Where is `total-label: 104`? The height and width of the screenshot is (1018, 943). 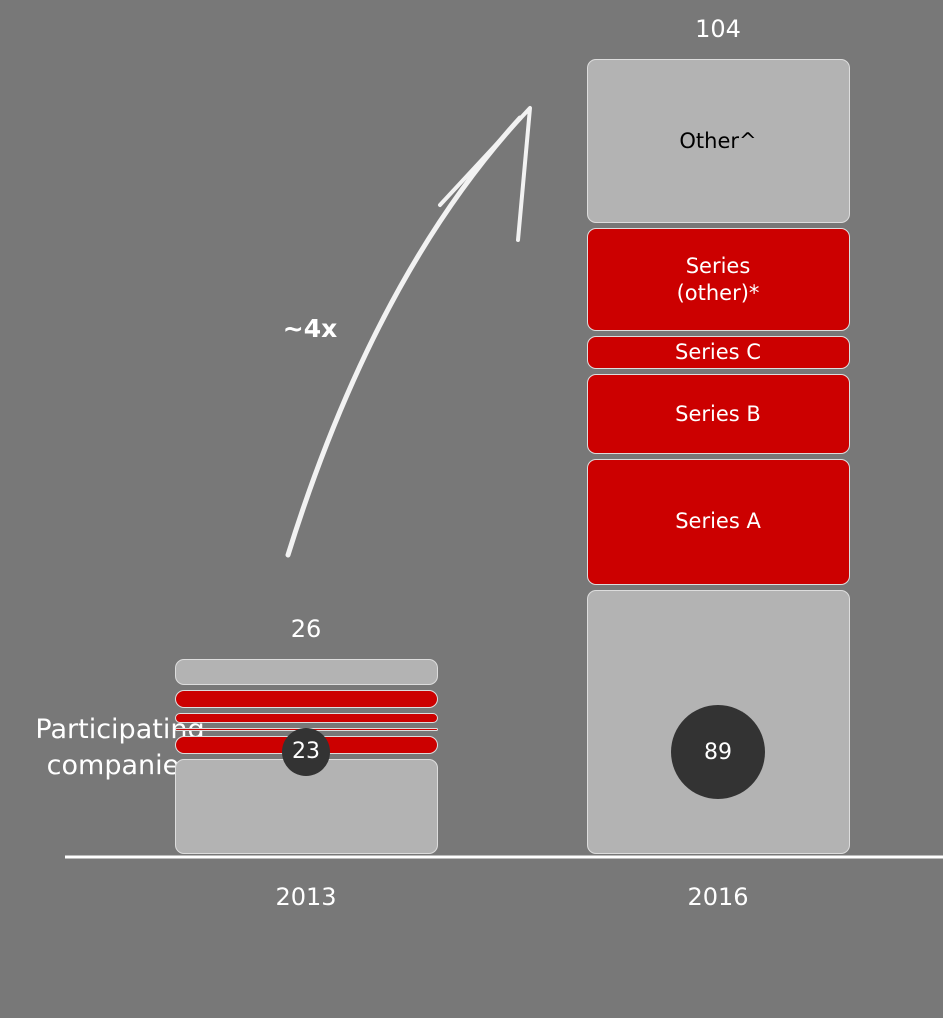 total-label: 104 is located at coordinates (718, 29).